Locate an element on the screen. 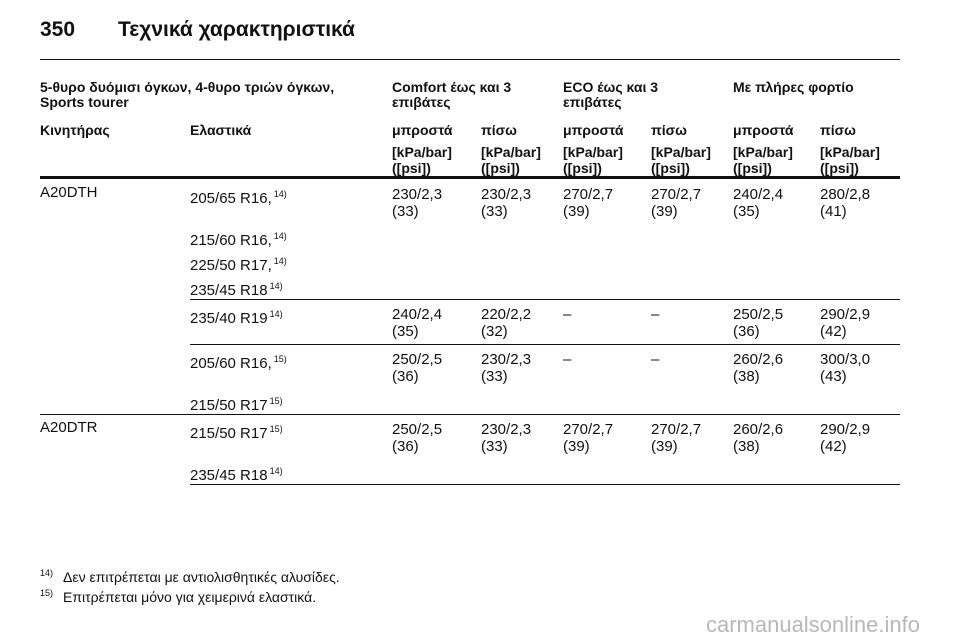 This screenshot has width=960, height=642. pressure: 290/2,9 (42) is located at coordinates (845, 438).